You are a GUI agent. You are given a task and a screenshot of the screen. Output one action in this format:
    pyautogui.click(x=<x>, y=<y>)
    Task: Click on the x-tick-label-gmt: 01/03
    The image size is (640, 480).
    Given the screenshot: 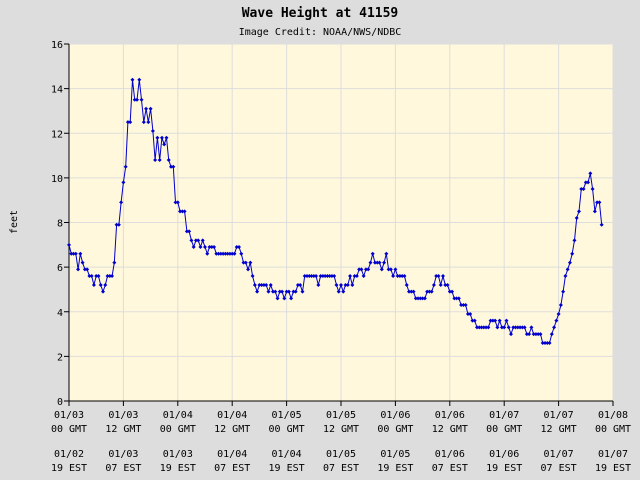 What is the action you would take?
    pyautogui.click(x=69, y=415)
    